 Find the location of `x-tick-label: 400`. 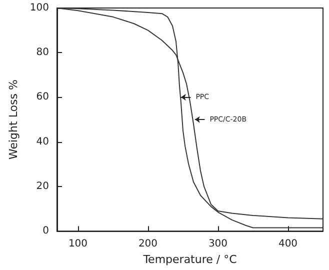

x-tick-label: 400 is located at coordinates (288, 244).